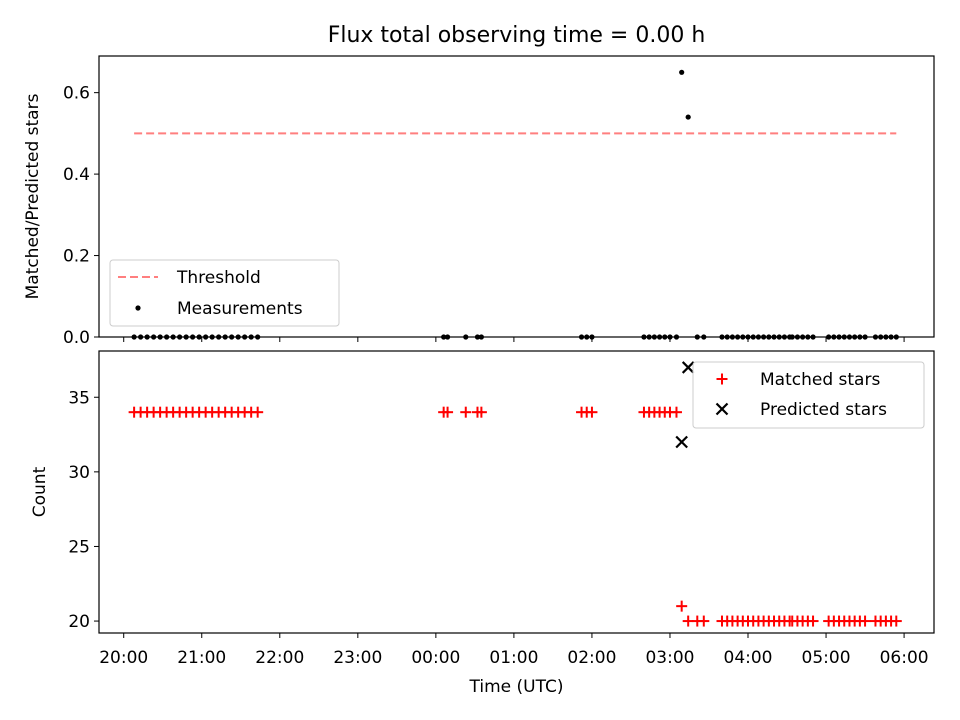 The image size is (960, 720). Describe the element at coordinates (76, 338) in the screenshot. I see `y-tick-label-top: 0.0` at that location.